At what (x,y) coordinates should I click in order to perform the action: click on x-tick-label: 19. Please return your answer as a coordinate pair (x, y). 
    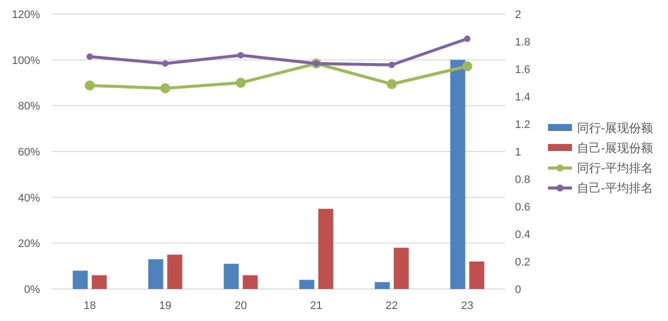
    Looking at the image, I should click on (165, 306).